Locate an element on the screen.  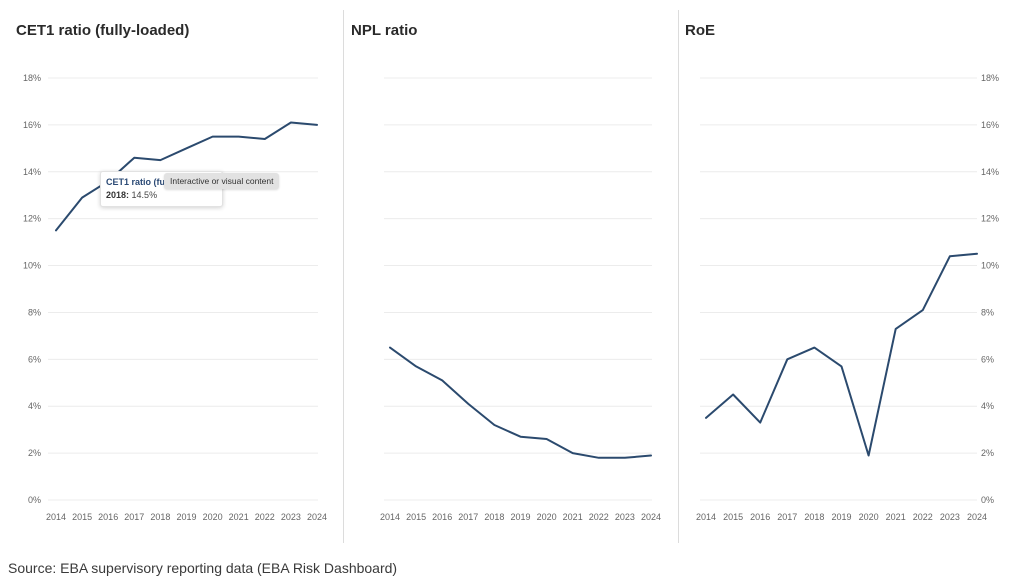
chart-title-roe: RoE is located at coordinates (700, 30).